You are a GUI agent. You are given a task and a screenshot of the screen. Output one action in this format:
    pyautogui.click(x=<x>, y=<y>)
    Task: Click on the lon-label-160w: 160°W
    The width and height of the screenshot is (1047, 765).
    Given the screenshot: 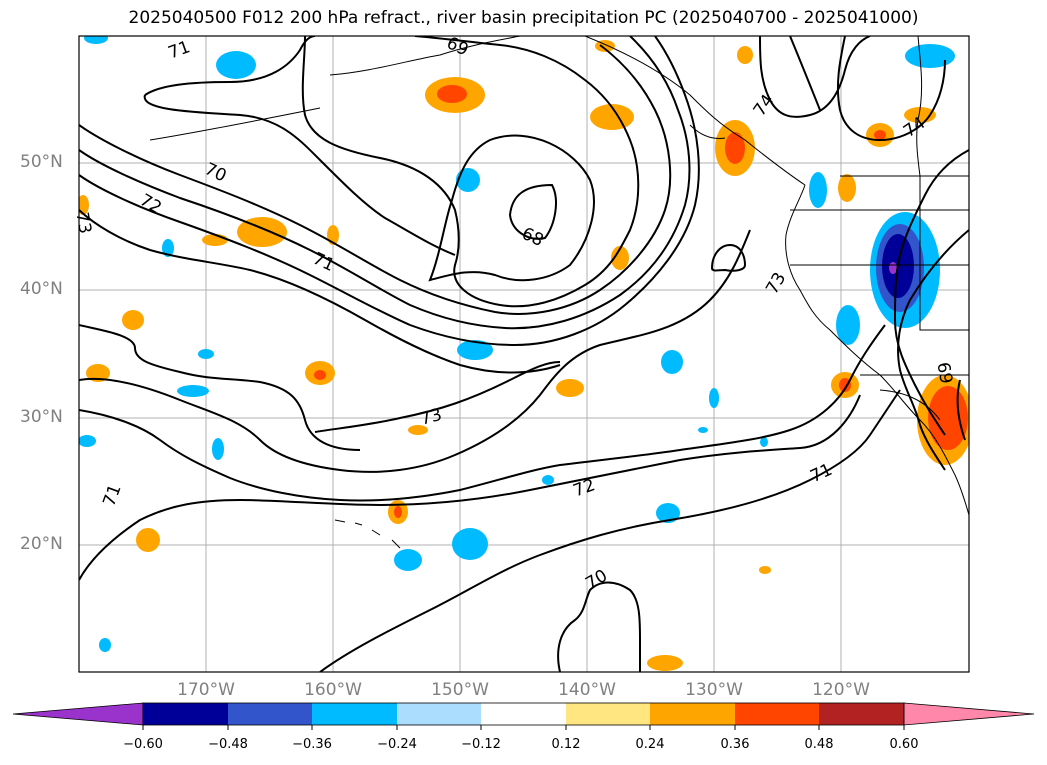 What is the action you would take?
    pyautogui.click(x=333, y=690)
    